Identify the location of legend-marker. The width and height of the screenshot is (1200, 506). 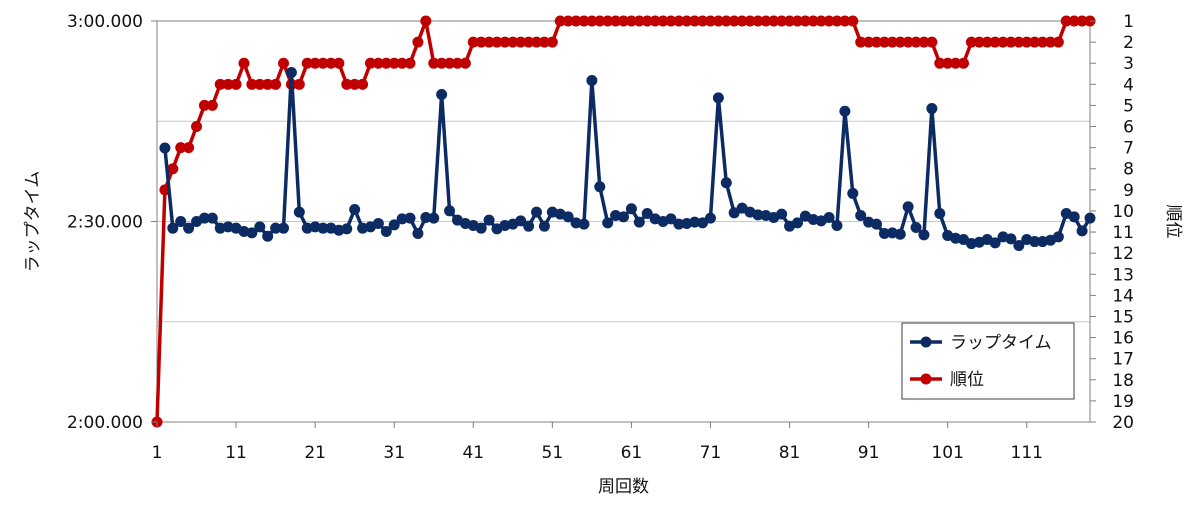
(926, 342).